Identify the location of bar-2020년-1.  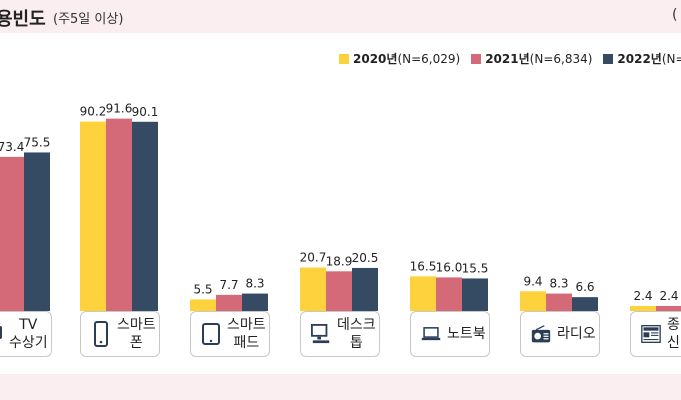
(93, 216).